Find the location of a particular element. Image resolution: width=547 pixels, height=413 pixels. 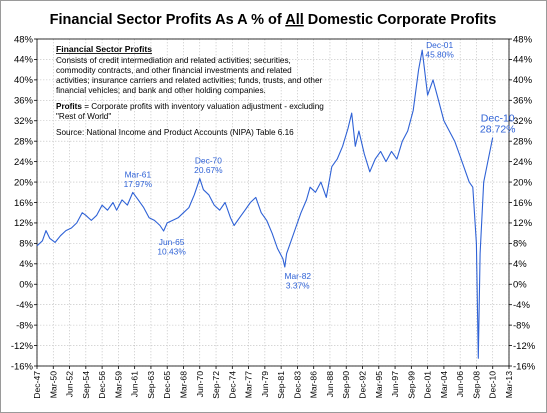

x-tick-label: Sep-54 is located at coordinates (86, 385).